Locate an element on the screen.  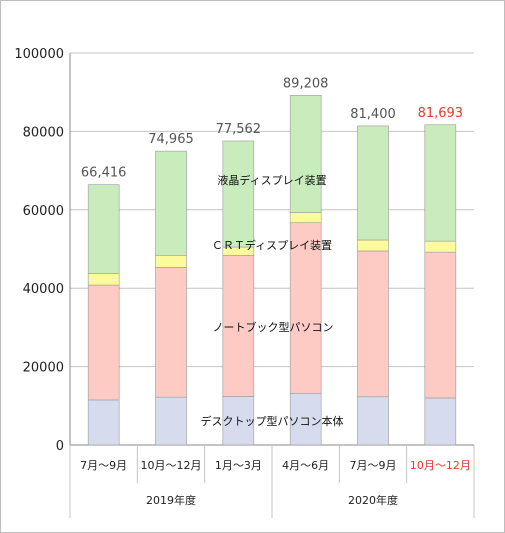
y-tick-label: 100000 is located at coordinates (39, 54).